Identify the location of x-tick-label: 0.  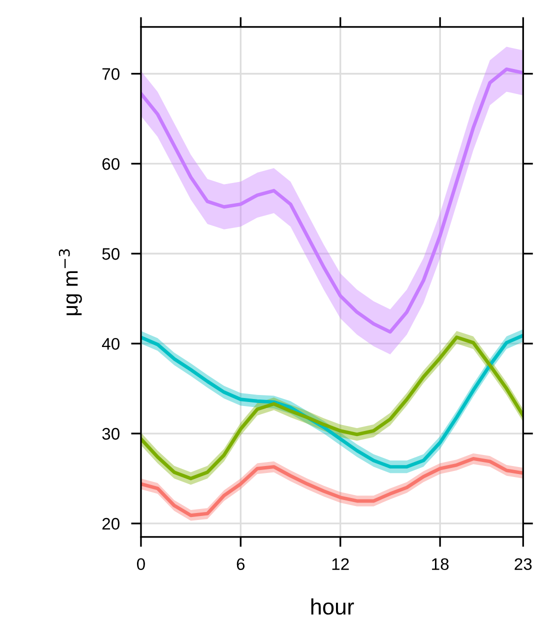
(140, 564).